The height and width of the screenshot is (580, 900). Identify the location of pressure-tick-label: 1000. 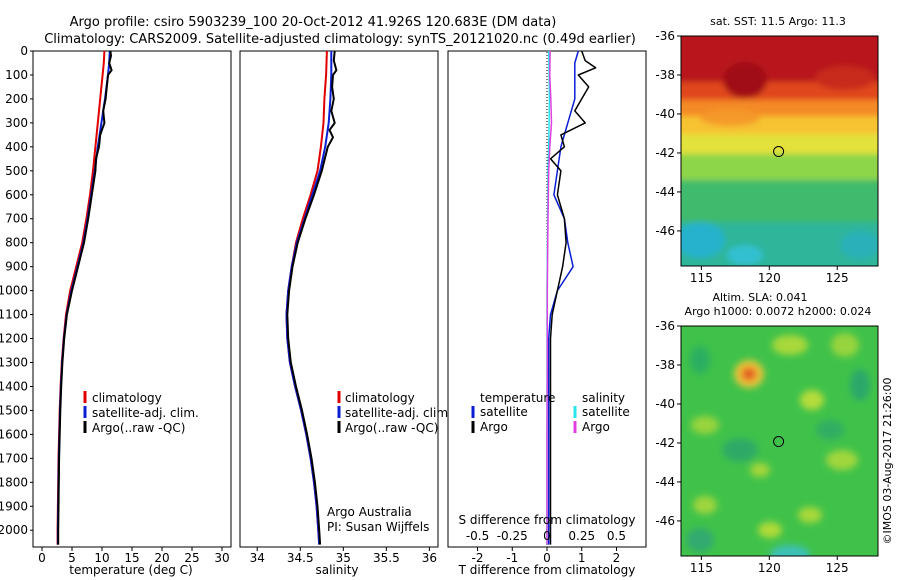
(14, 291).